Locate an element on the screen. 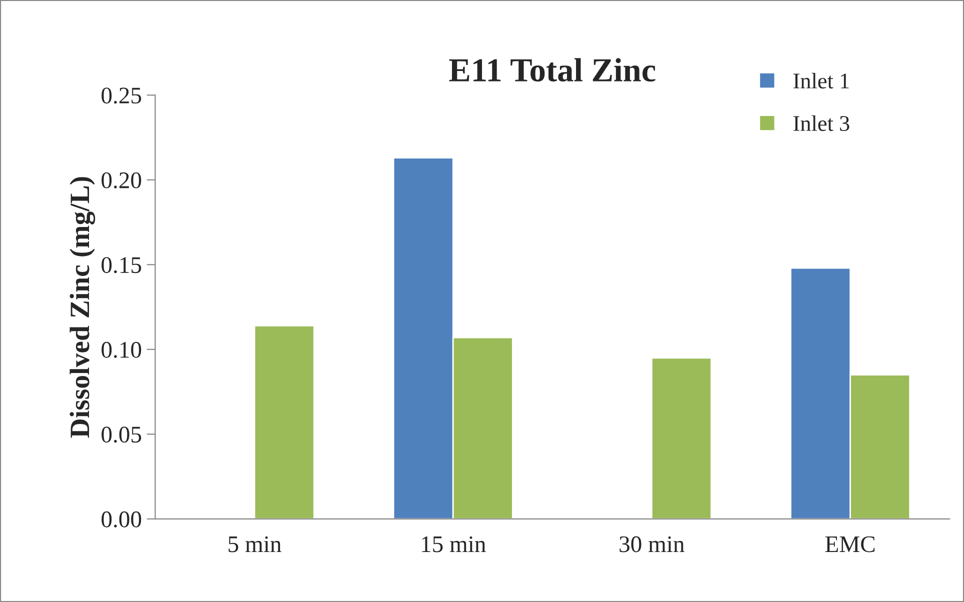  x-tick-label: 15 min is located at coordinates (454, 544).